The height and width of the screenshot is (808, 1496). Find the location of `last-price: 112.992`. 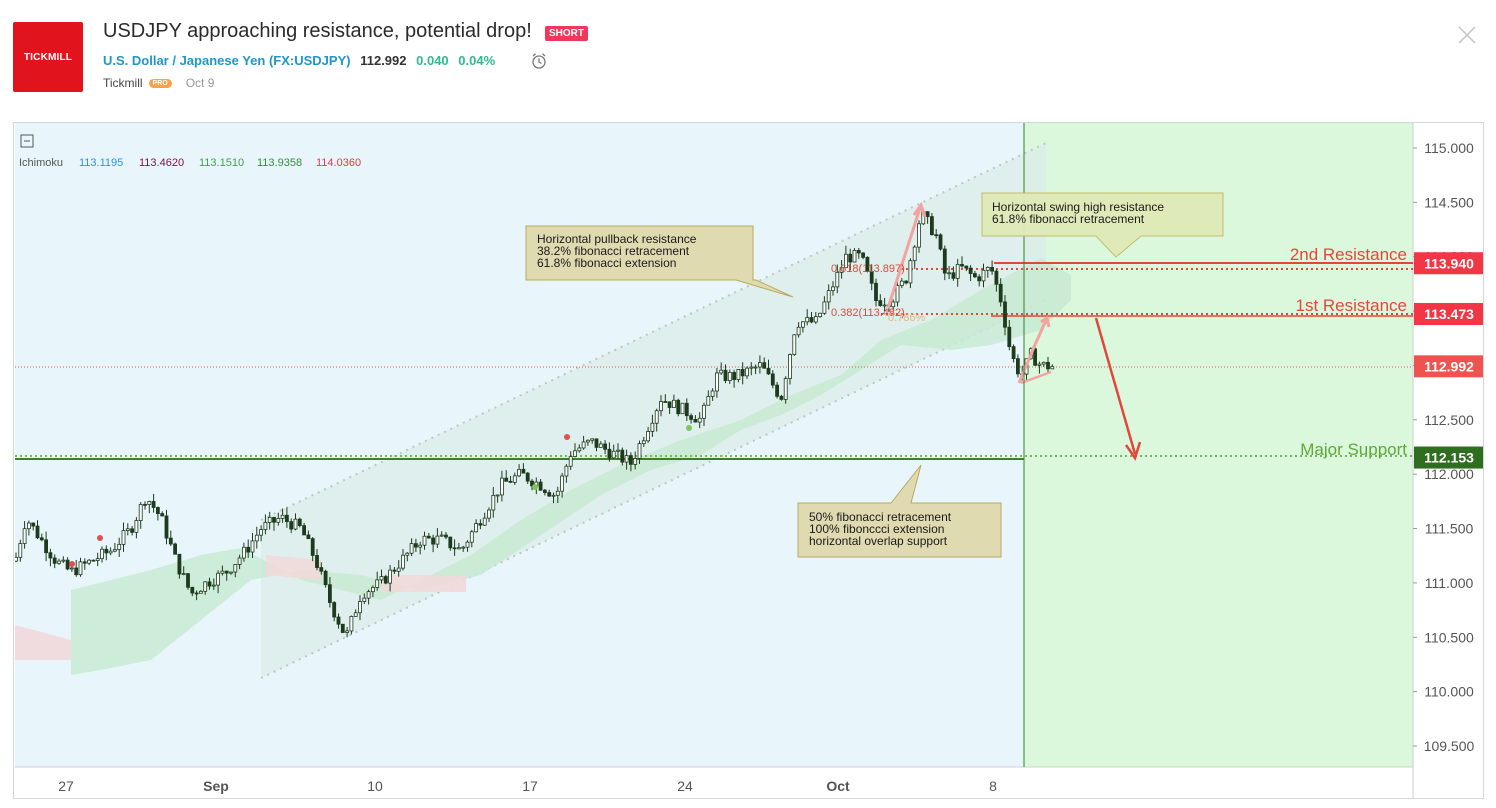

last-price: 112.992 is located at coordinates (383, 60).